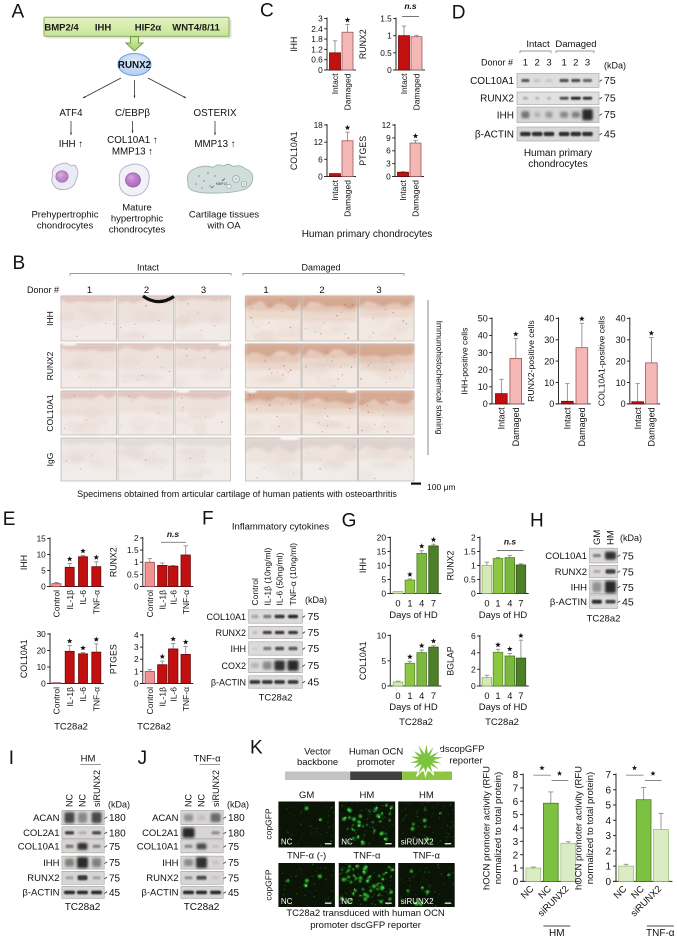  I want to click on svg-text: BMP2/4, so click(61, 27).